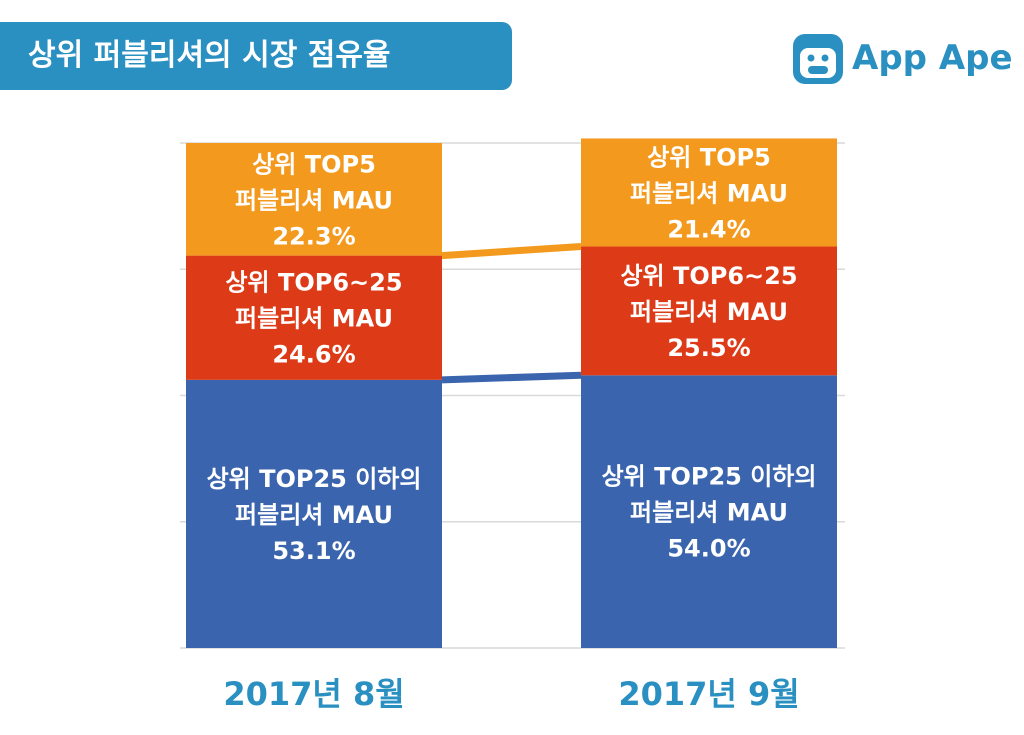  What do you see at coordinates (313, 694) in the screenshot?
I see `category-label: 2017년 8월` at bounding box center [313, 694].